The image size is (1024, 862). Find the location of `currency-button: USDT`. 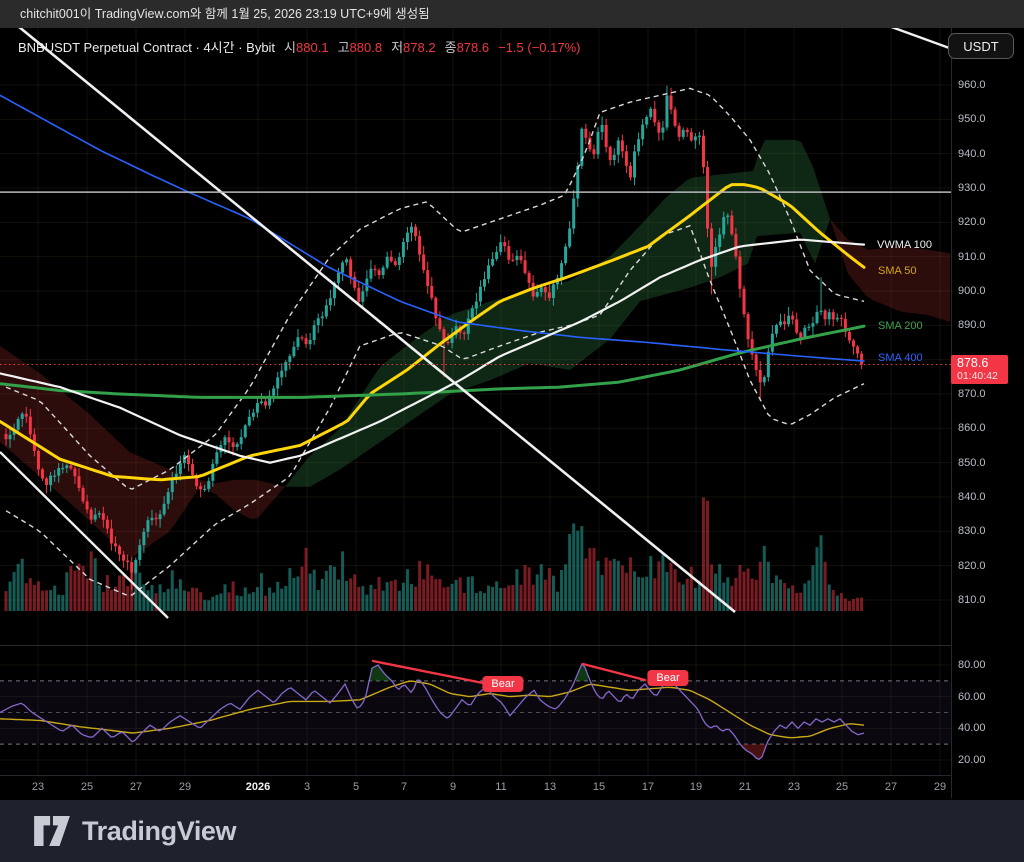

currency-button: USDT is located at coordinates (981, 46).